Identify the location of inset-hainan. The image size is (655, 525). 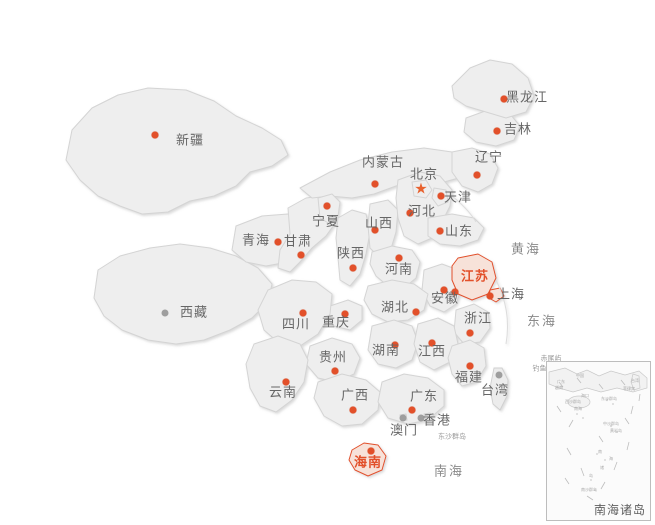
(579, 402).